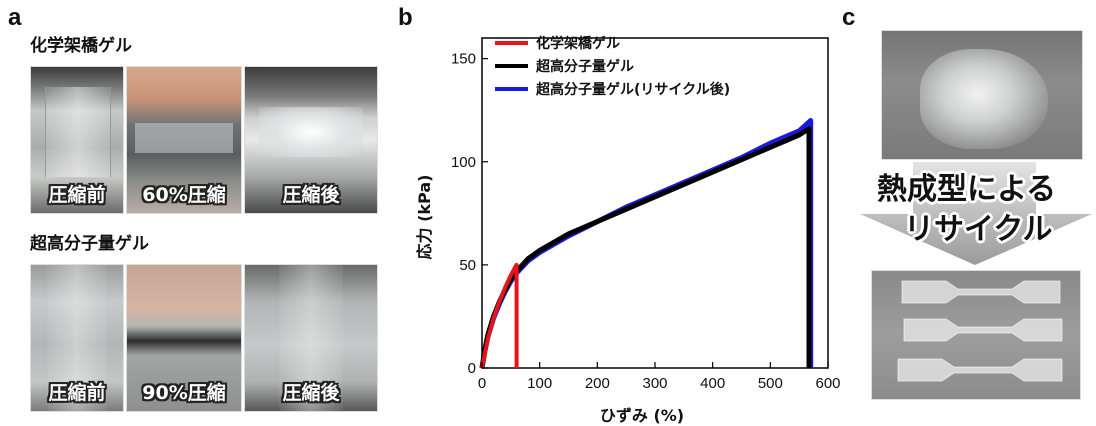 This screenshot has height=426, width=1096. What do you see at coordinates (849, 17) in the screenshot?
I see `panel-label-c: c` at bounding box center [849, 17].